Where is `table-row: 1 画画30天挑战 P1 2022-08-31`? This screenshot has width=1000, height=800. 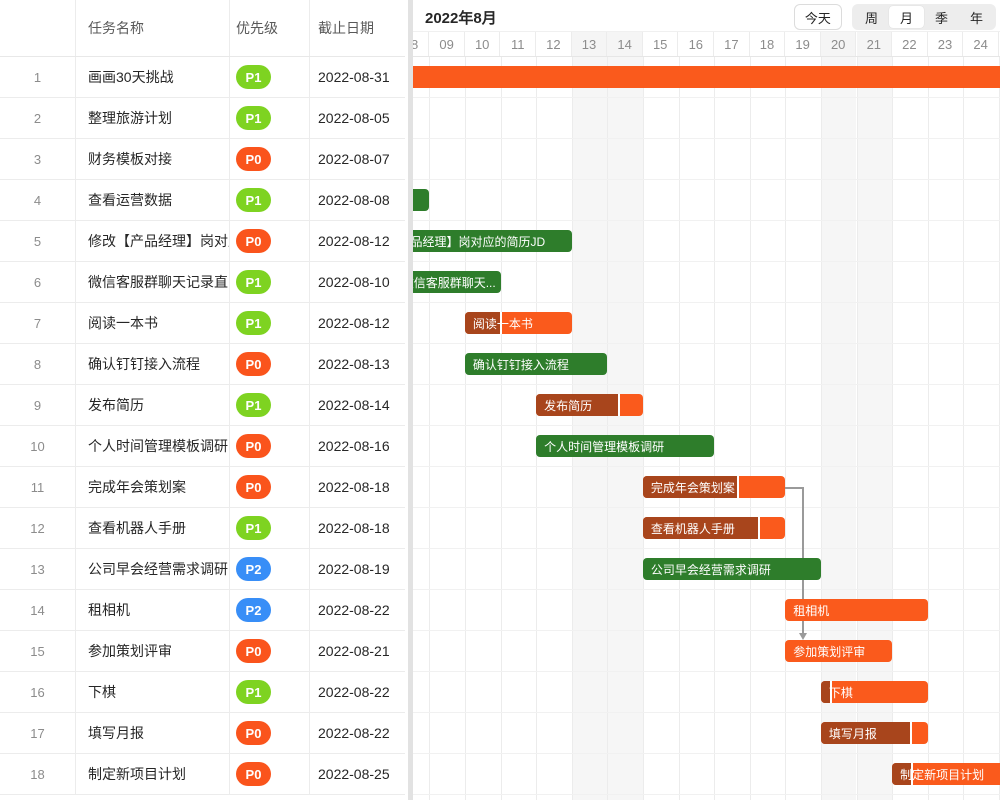 table-row: 1 画画30天挑战 P1 2022-08-31 is located at coordinates (202, 77).